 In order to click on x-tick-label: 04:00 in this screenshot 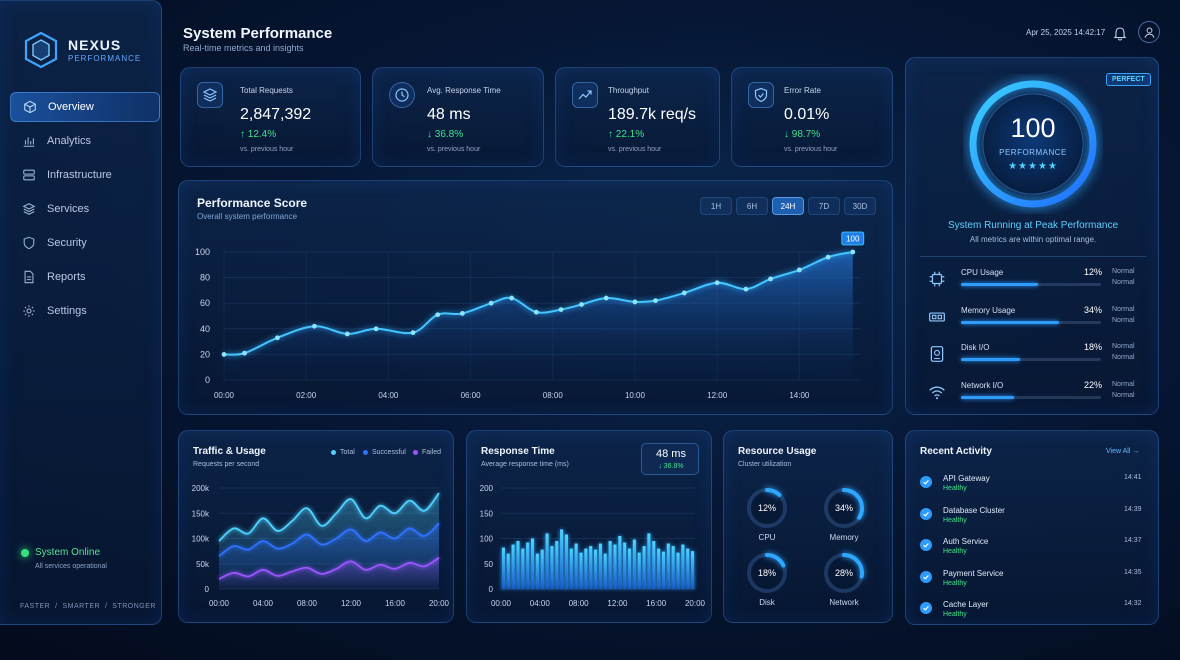, I will do `click(388, 395)`.